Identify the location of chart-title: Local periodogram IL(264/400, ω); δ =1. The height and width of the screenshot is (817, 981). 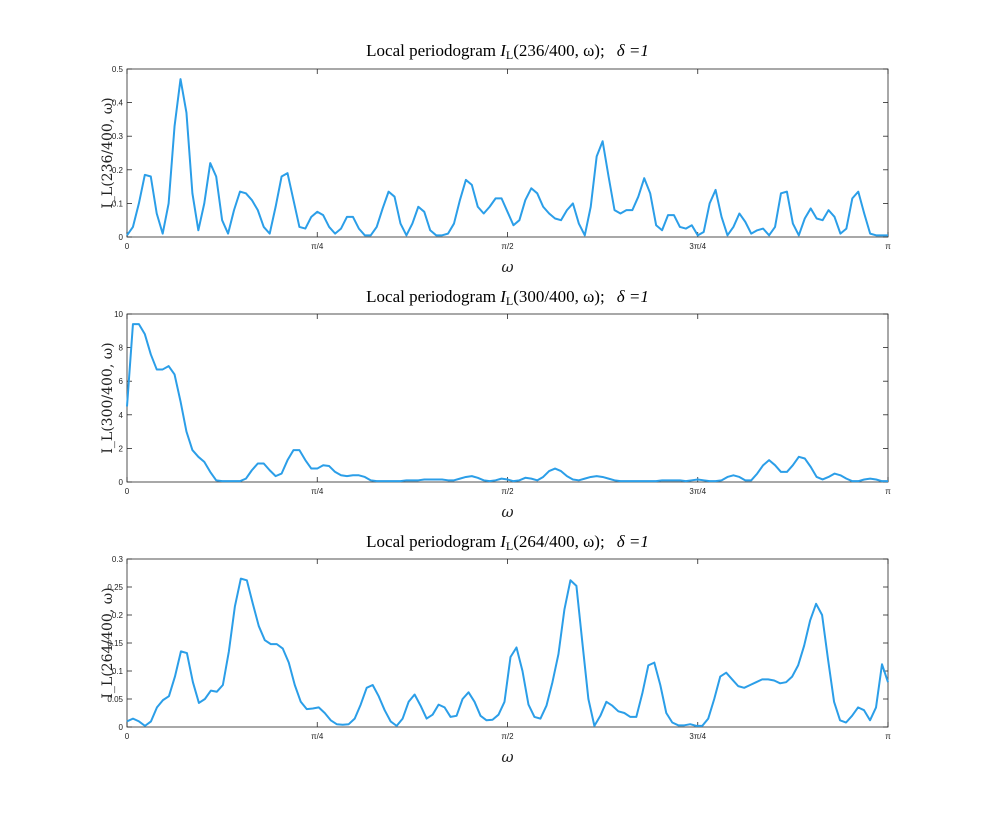
(507, 542).